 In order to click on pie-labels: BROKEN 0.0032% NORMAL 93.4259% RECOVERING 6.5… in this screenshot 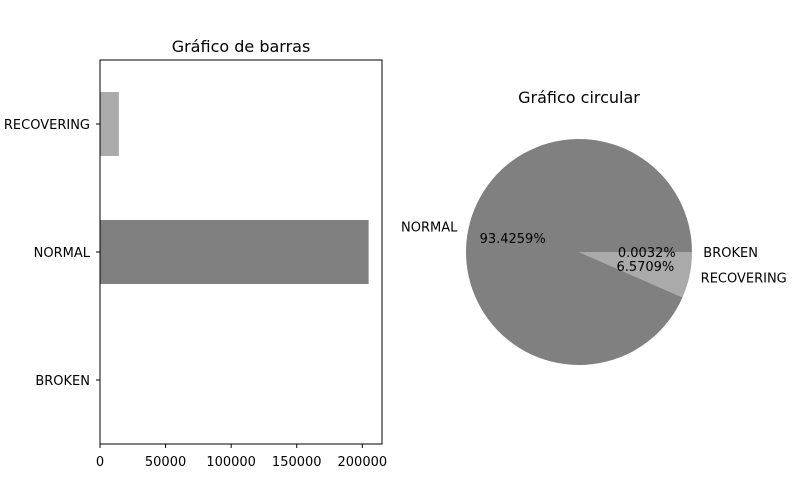, I will do `click(594, 254)`.